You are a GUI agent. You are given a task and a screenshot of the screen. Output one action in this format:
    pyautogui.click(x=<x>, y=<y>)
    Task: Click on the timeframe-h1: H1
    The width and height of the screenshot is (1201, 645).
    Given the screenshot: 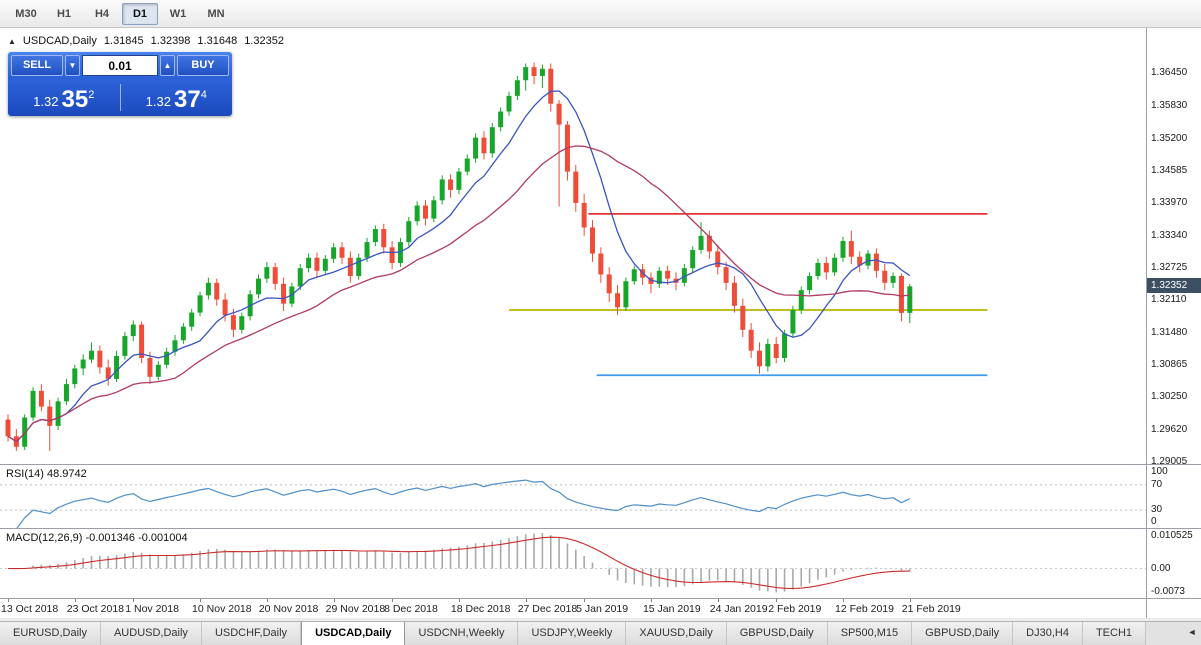 What is the action you would take?
    pyautogui.click(x=64, y=13)
    